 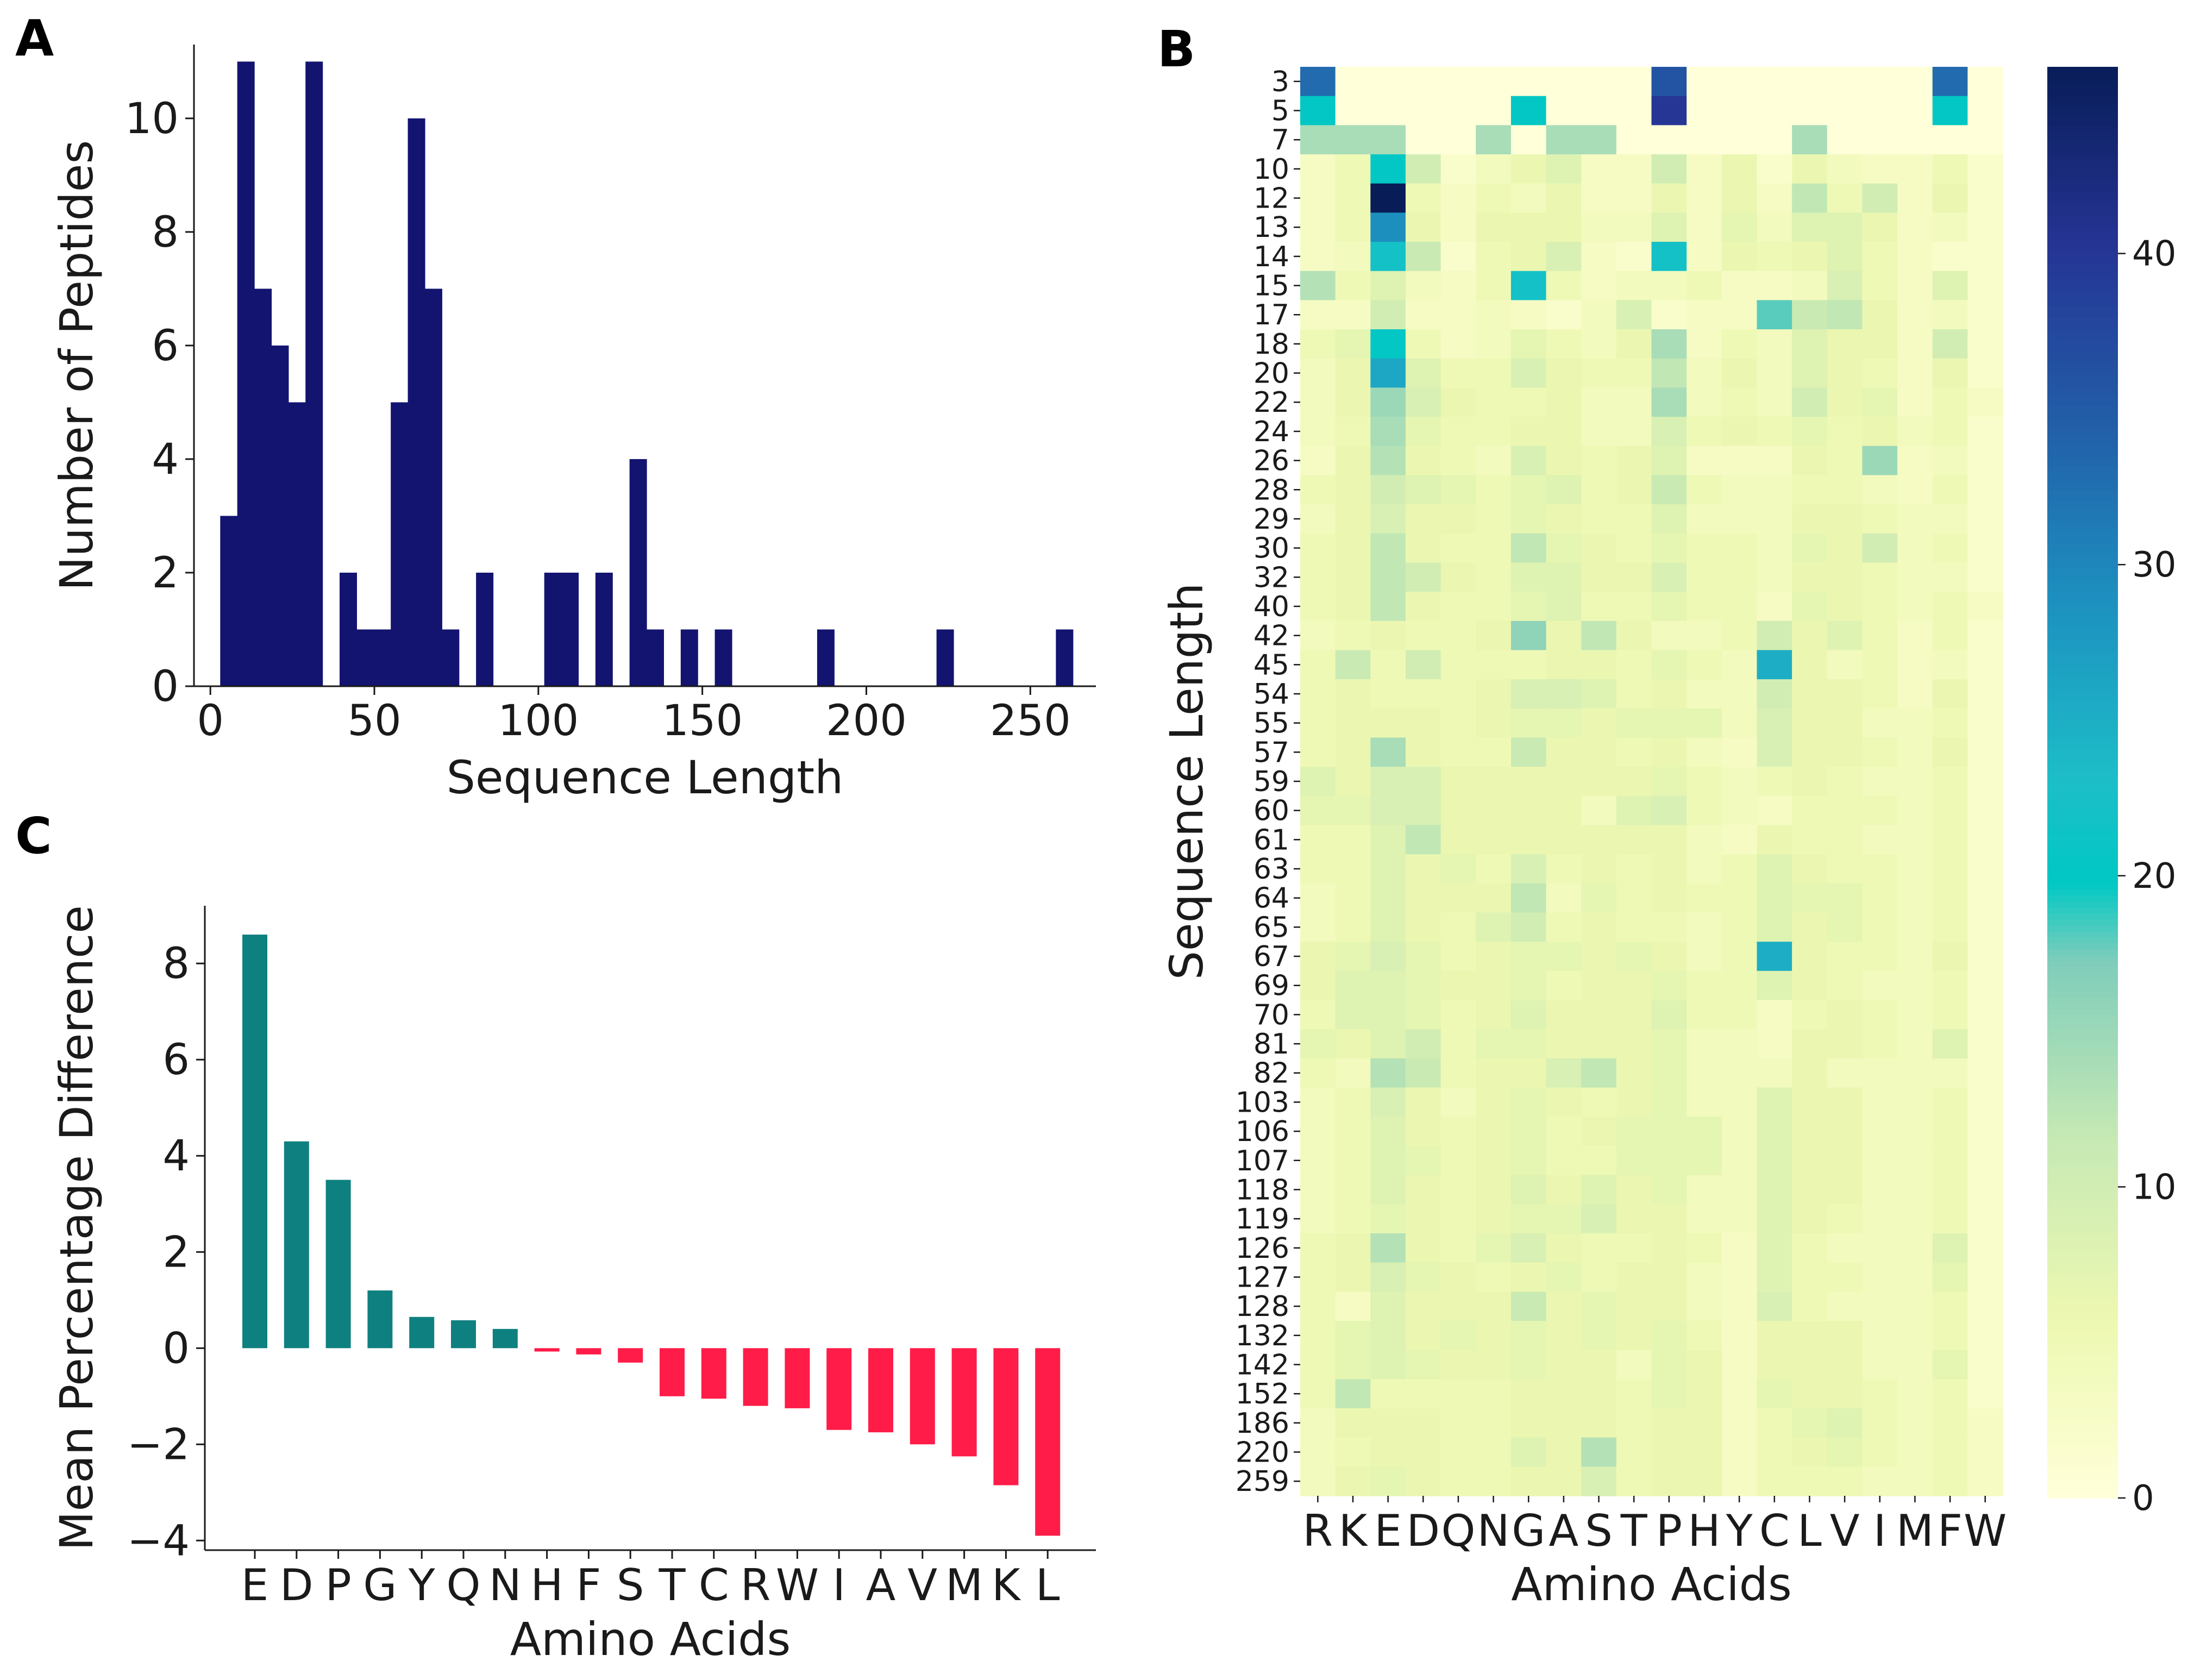 I want to click on x-tick-label: D, so click(x=1423, y=1531).